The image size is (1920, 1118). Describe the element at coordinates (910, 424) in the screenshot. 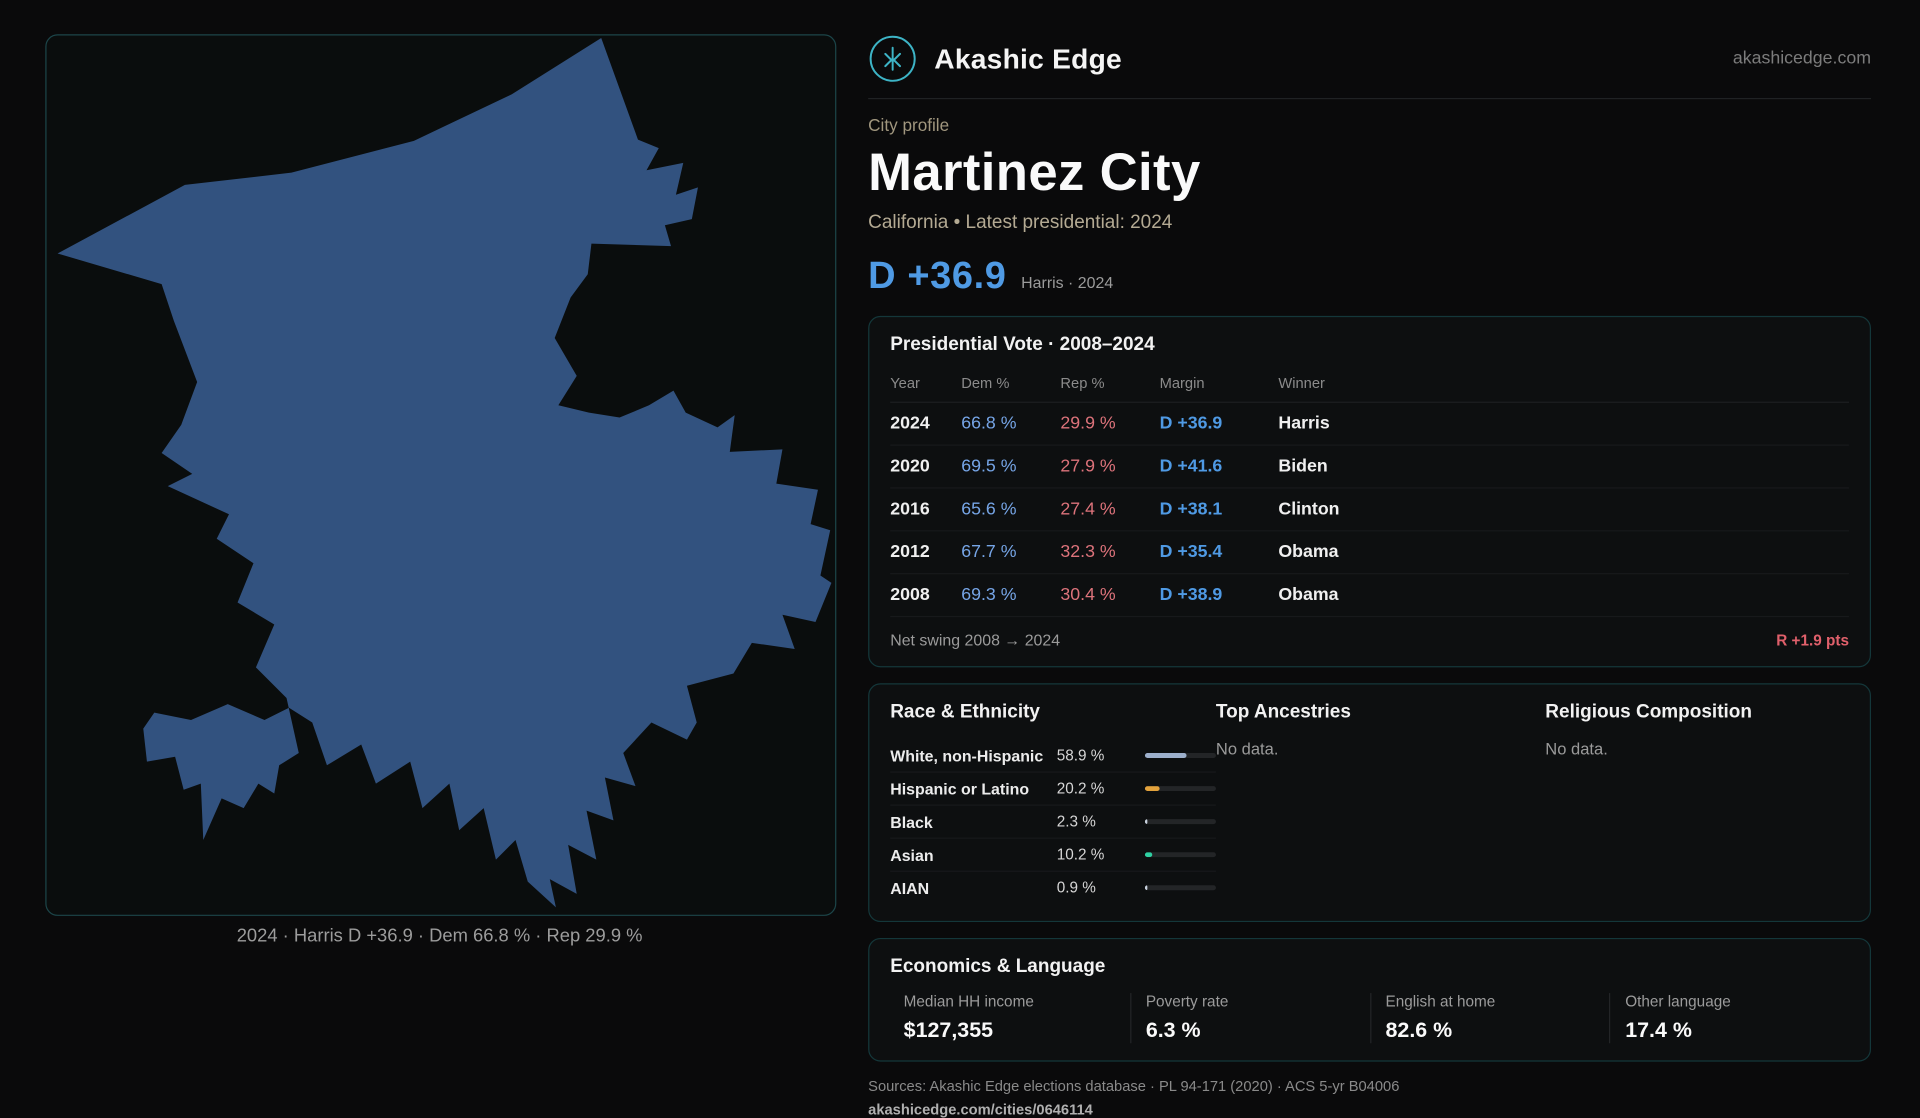

I see `vote-year: 2024` at that location.